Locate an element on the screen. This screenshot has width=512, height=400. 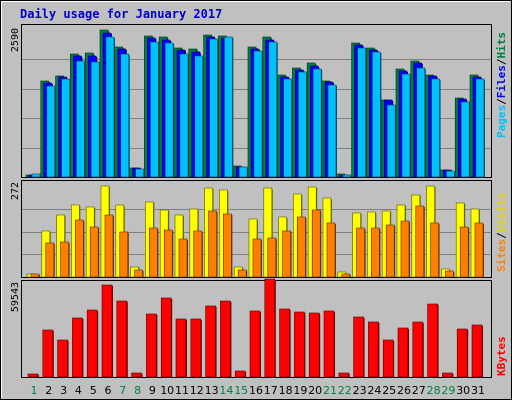
x-tick-day-25: 25 is located at coordinates (389, 390).